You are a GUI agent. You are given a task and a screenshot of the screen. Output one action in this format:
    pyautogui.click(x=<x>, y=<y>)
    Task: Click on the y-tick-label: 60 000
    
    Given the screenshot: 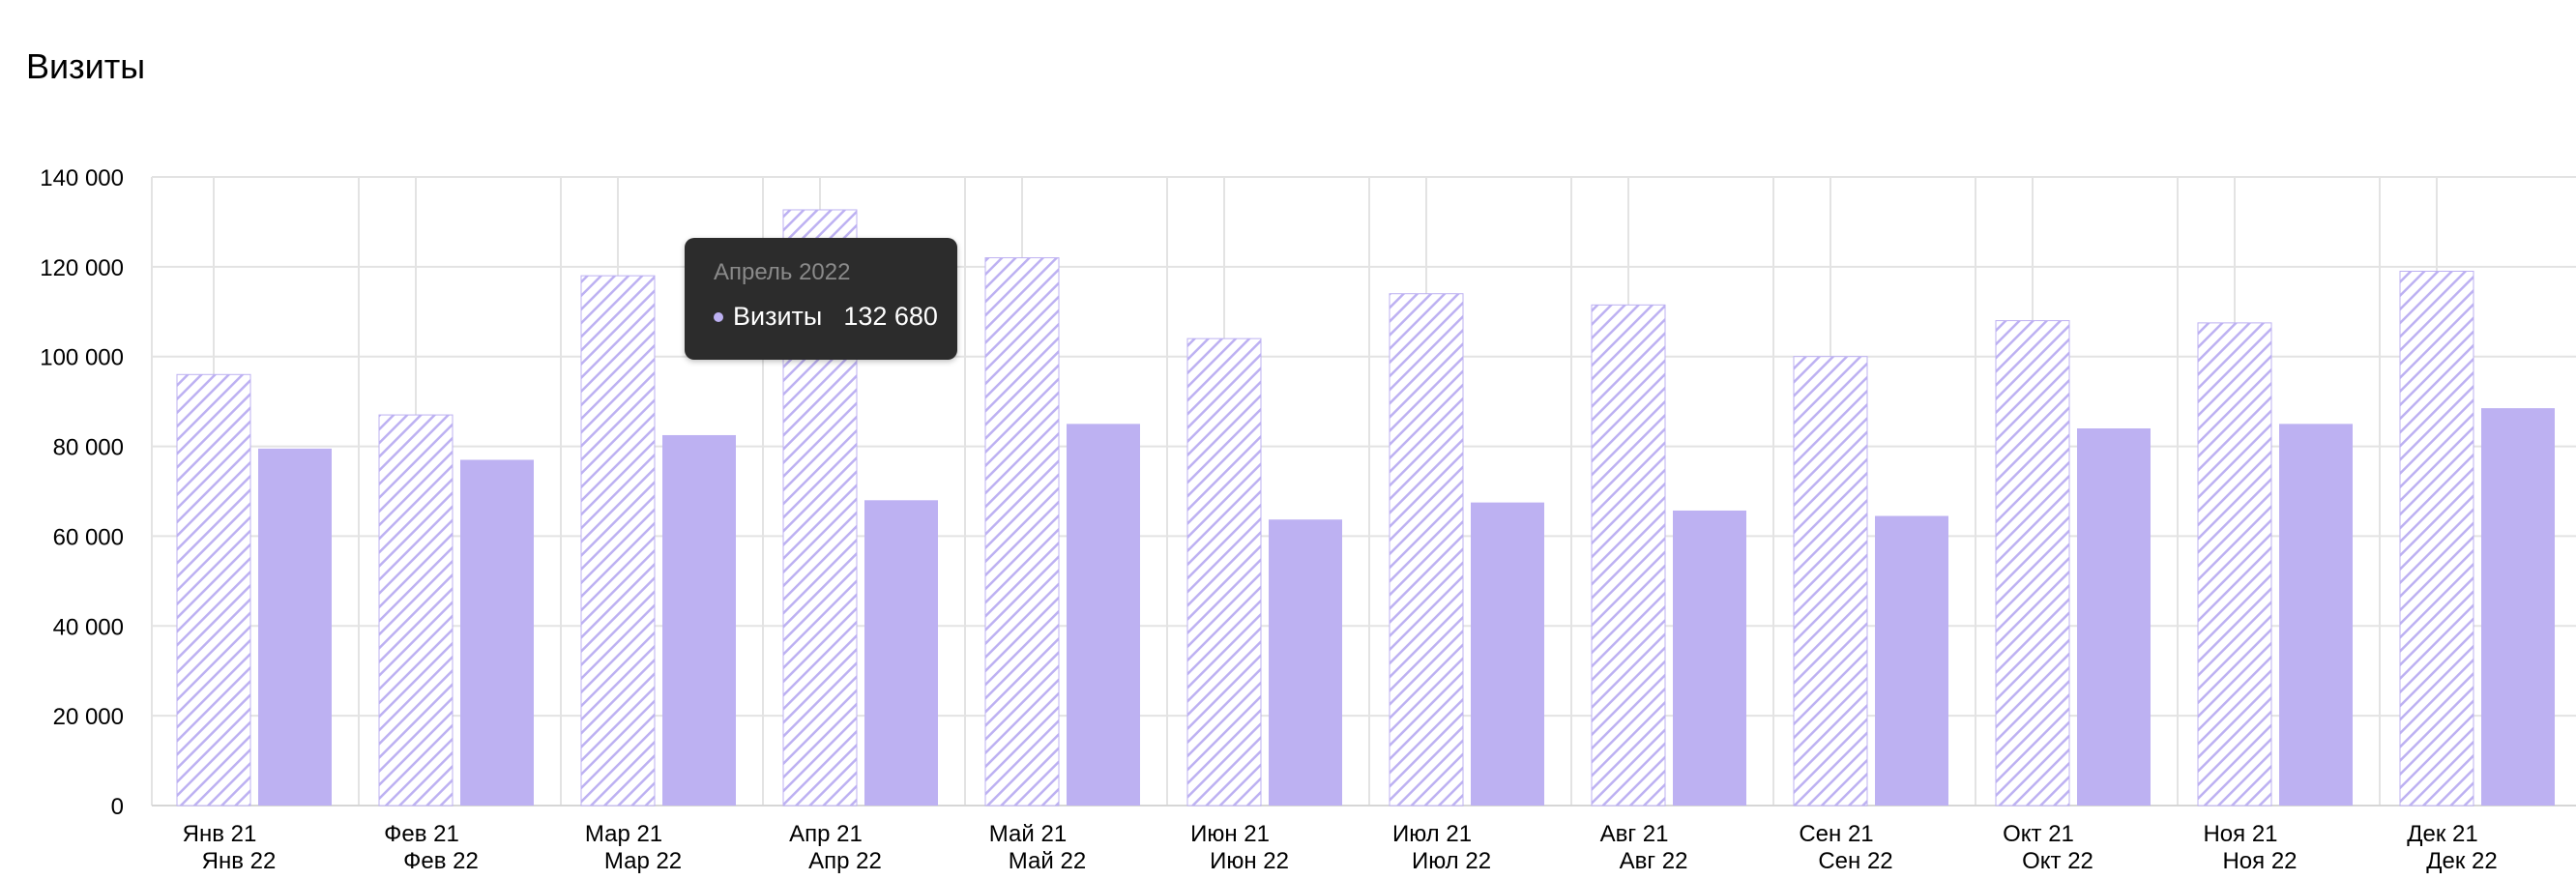 What is the action you would take?
    pyautogui.click(x=88, y=537)
    